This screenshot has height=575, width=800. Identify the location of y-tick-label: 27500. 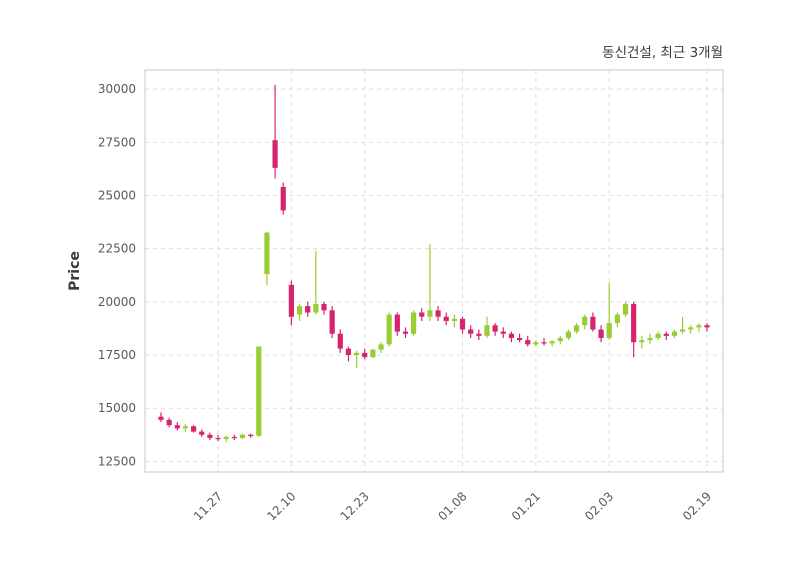
(117, 142).